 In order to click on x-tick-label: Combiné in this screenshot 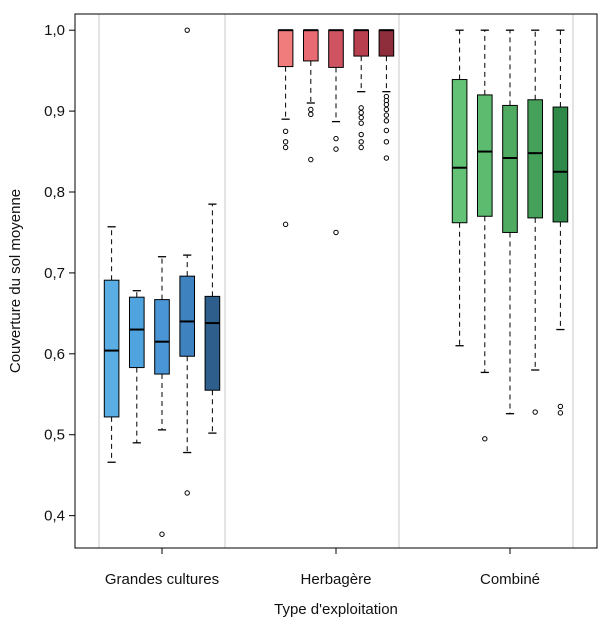, I will do `click(510, 579)`.